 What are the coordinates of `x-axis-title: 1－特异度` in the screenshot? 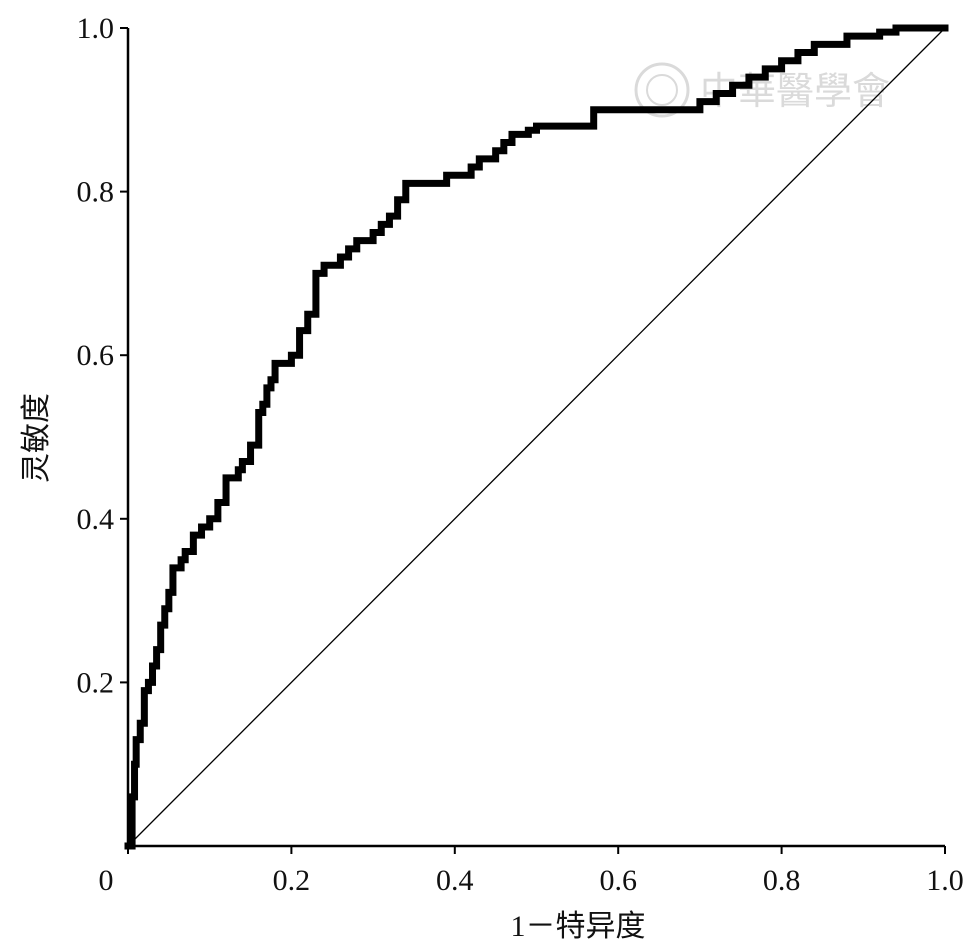 It's located at (578, 926).